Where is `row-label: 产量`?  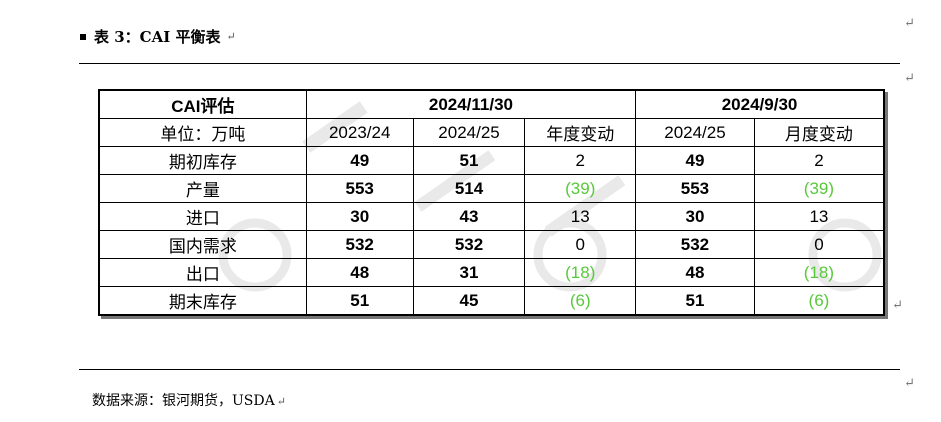
row-label: 产量 is located at coordinates (202, 188).